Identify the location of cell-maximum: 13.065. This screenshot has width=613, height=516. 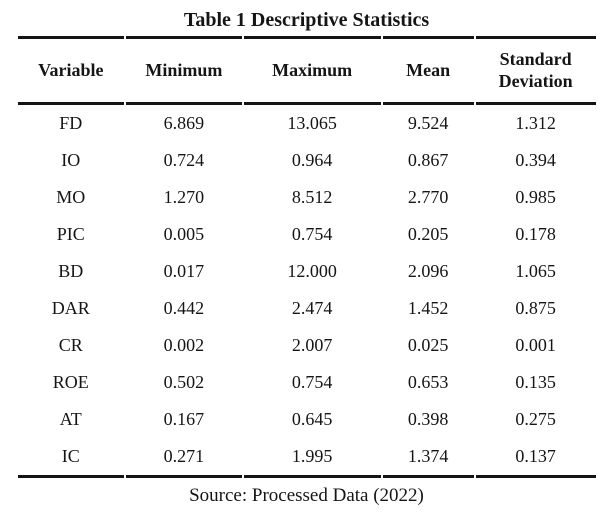
(312, 123).